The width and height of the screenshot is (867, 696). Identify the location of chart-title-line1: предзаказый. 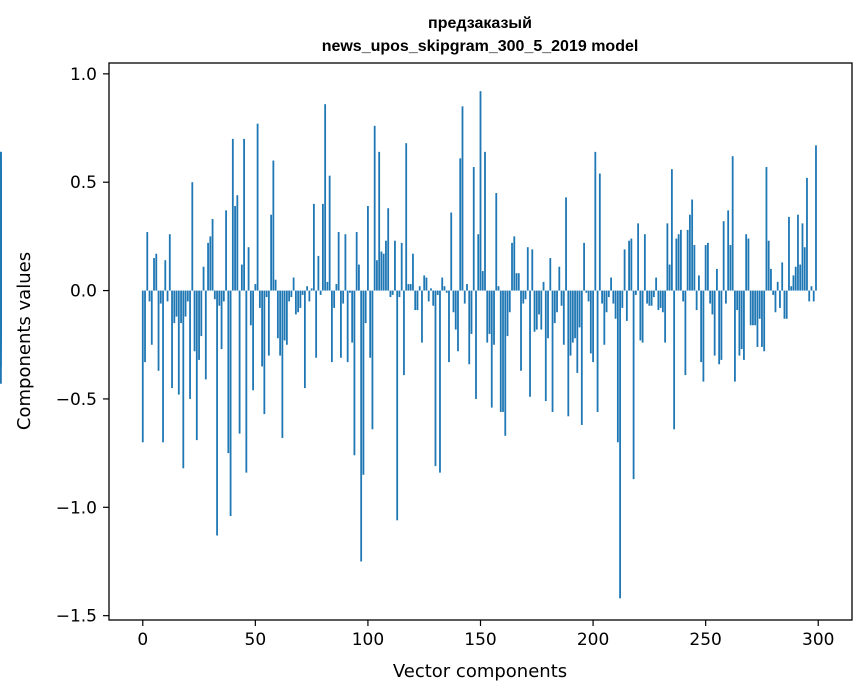
(480, 23).